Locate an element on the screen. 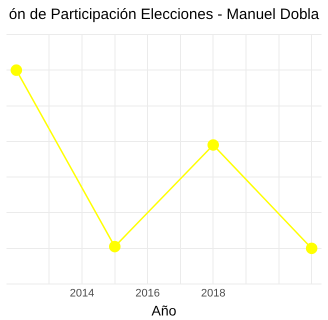 The height and width of the screenshot is (320, 328). x-tick-label: 2014 is located at coordinates (82, 294).